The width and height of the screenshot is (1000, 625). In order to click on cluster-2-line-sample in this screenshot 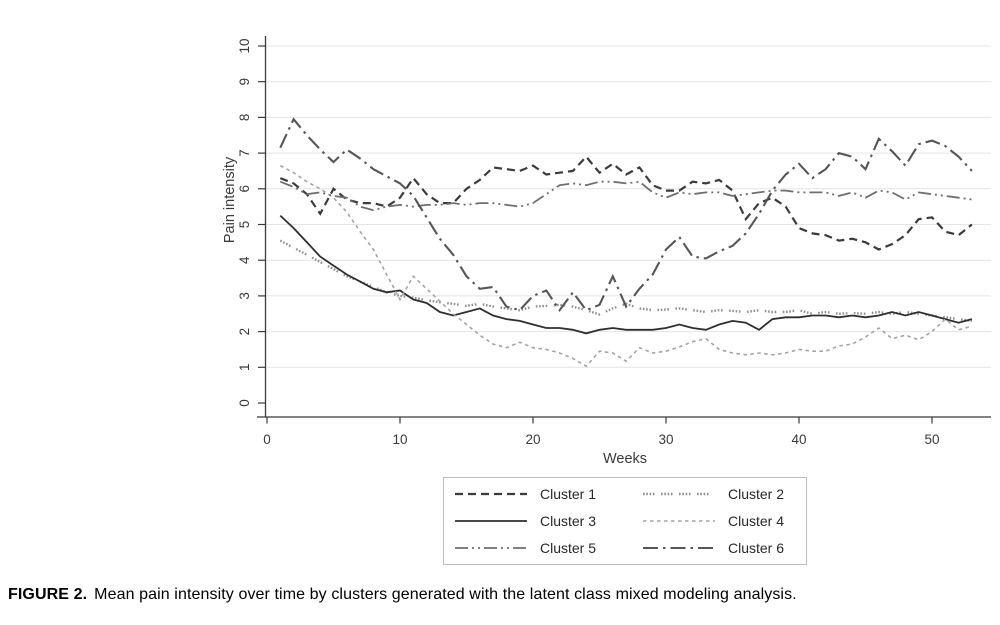, I will do `click(679, 494)`.